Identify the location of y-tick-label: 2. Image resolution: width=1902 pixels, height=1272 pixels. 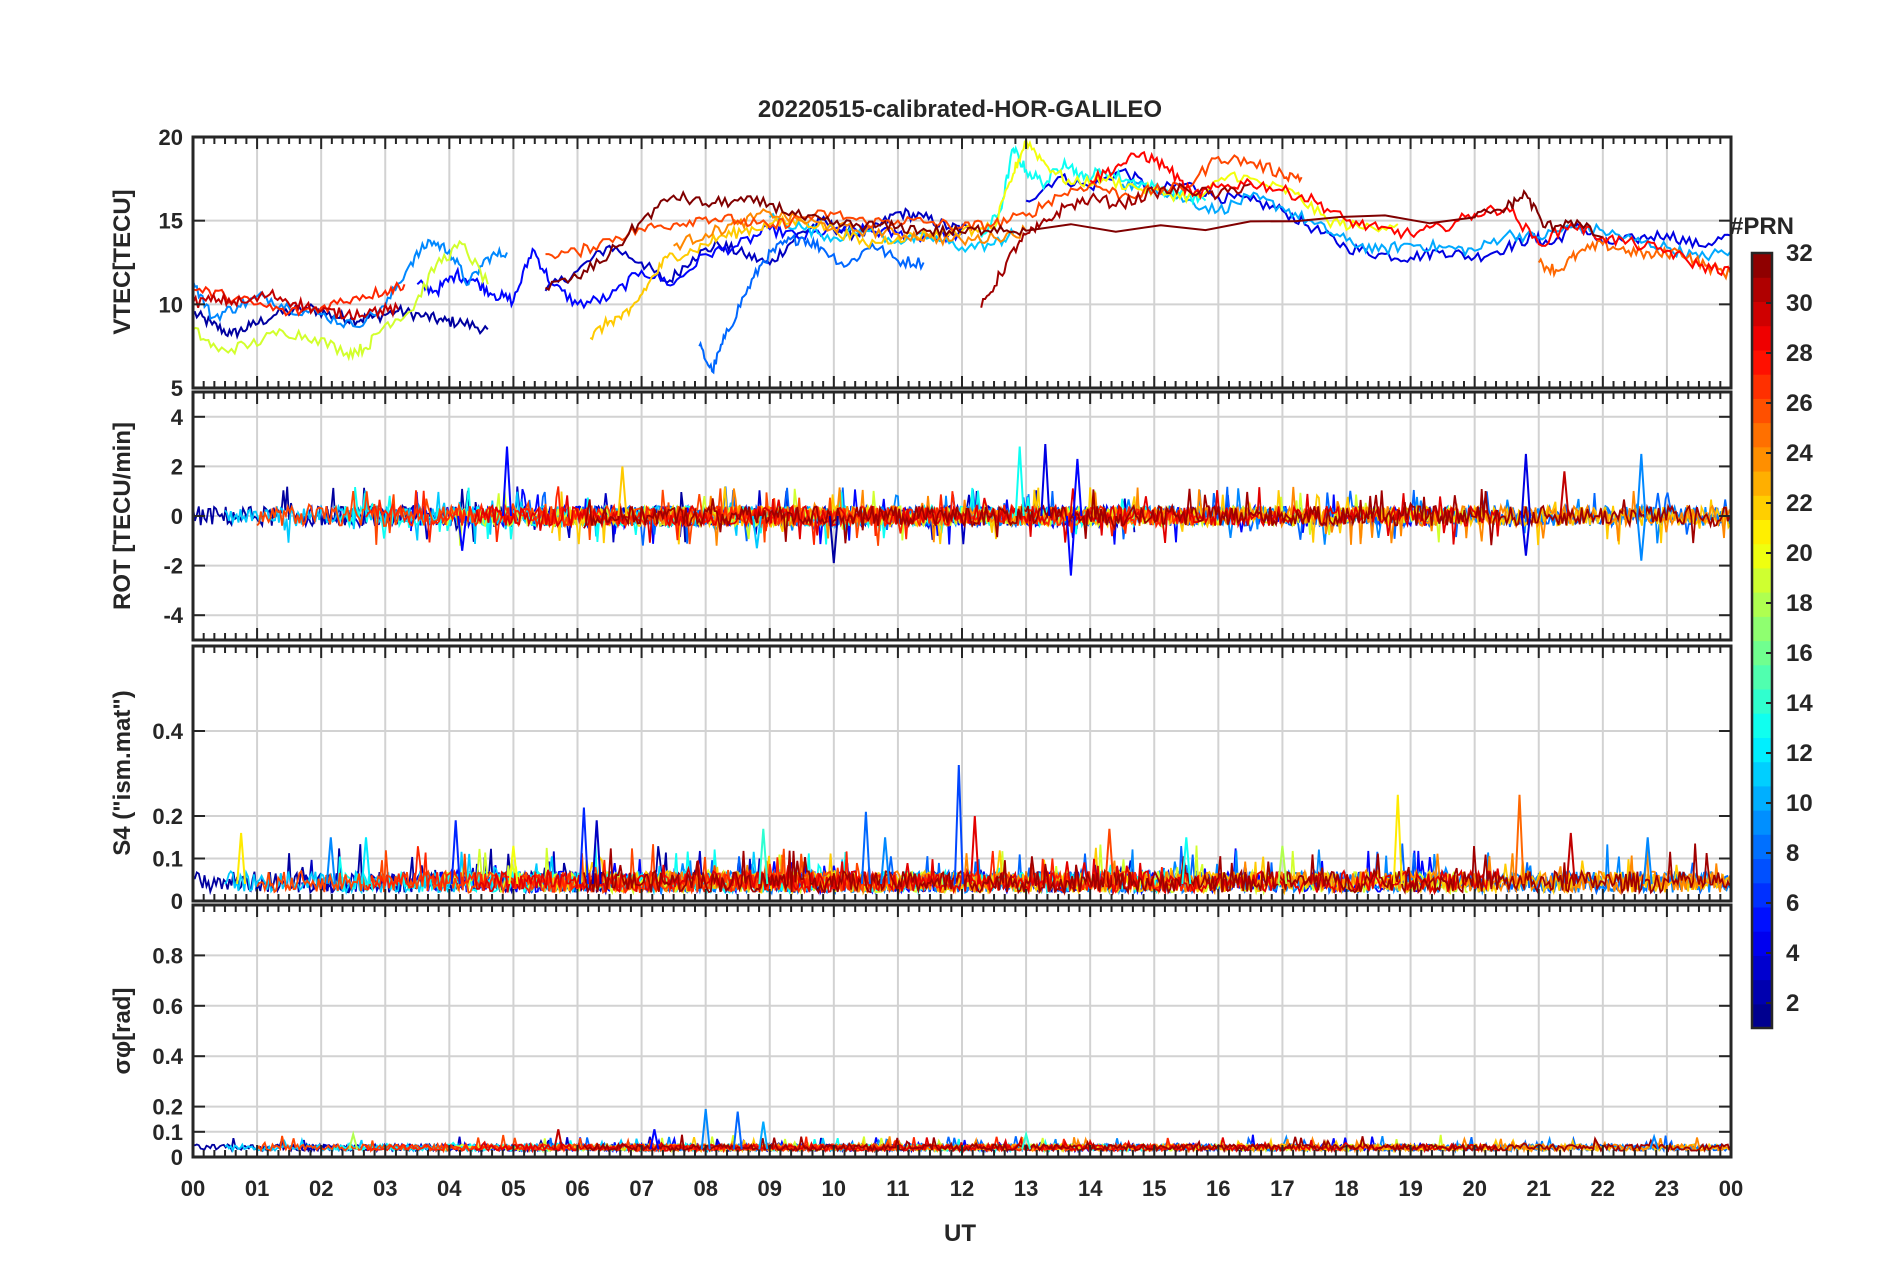
(177, 466).